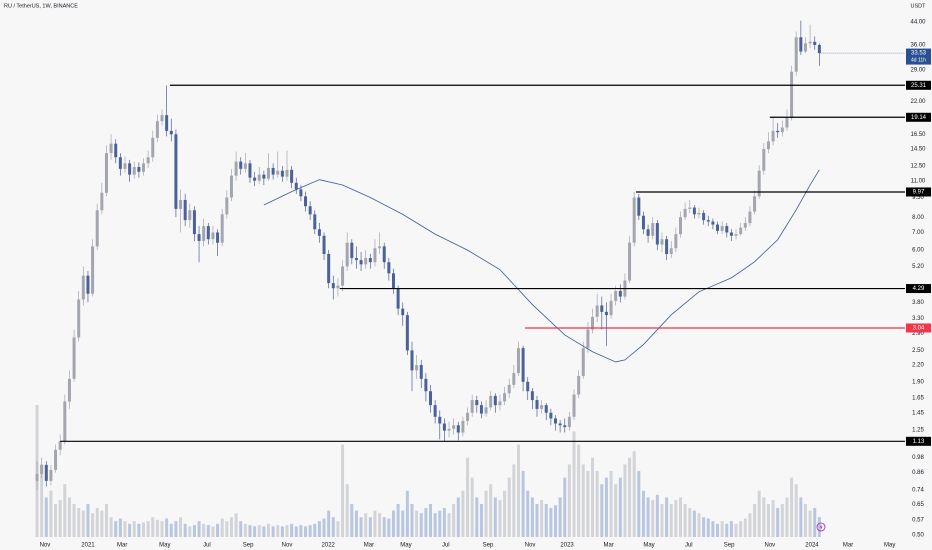  What do you see at coordinates (207, 546) in the screenshot?
I see `x-tick-label: Jul` at bounding box center [207, 546].